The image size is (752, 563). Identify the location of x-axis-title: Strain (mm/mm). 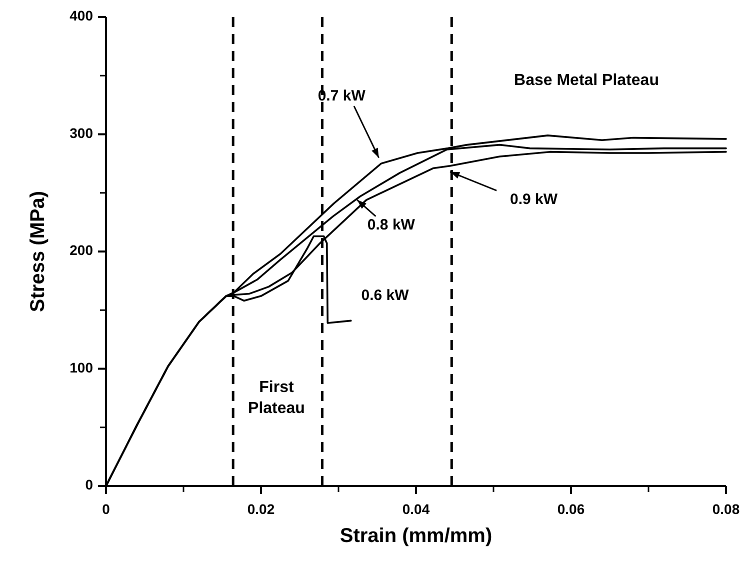
(416, 536).